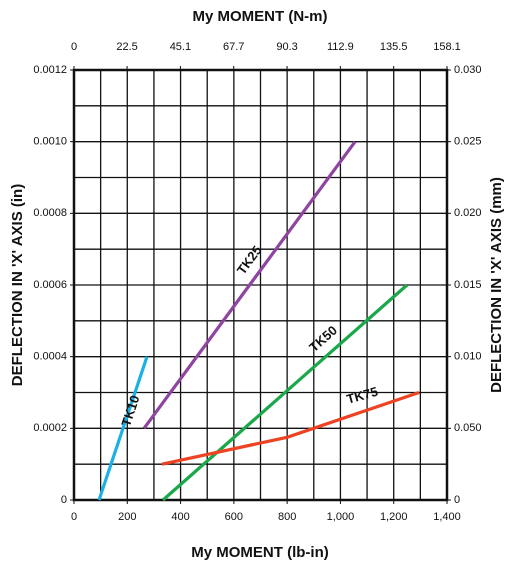 The image size is (511, 566). What do you see at coordinates (286, 47) in the screenshot?
I see `x2-tick-label: 90.3` at bounding box center [286, 47].